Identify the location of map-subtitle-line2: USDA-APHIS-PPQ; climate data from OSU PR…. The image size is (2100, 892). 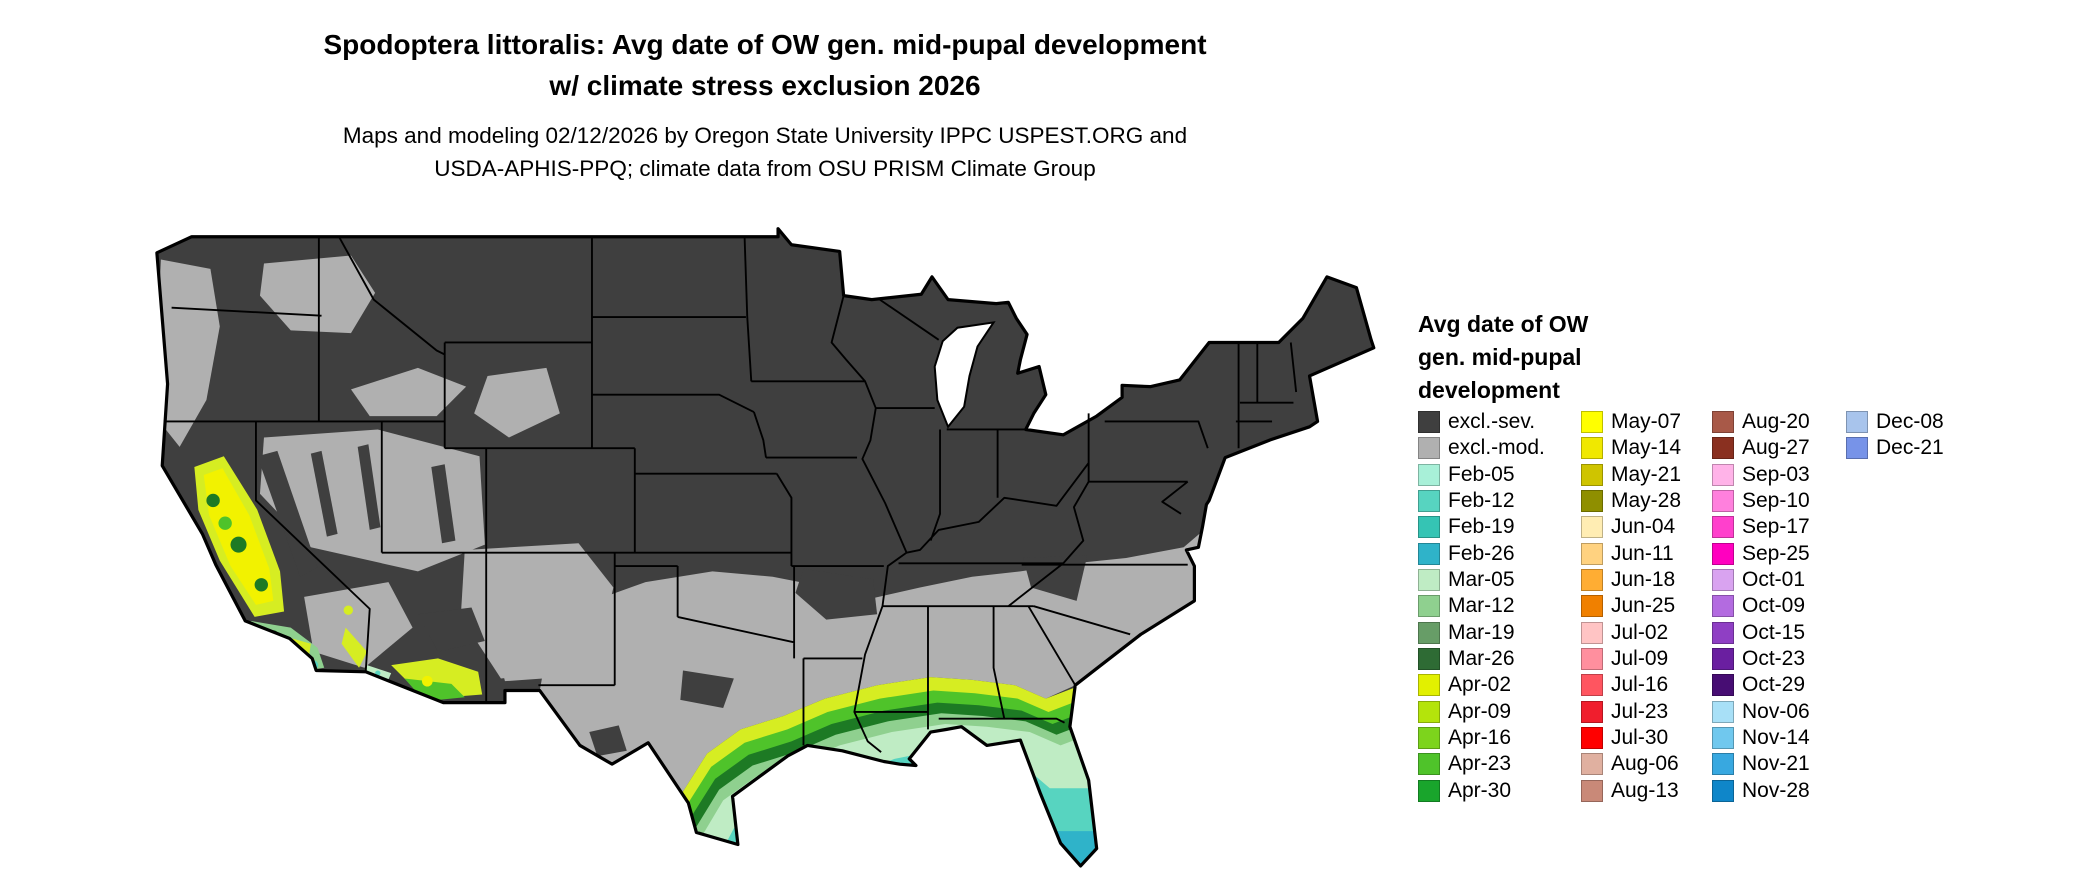
(765, 168).